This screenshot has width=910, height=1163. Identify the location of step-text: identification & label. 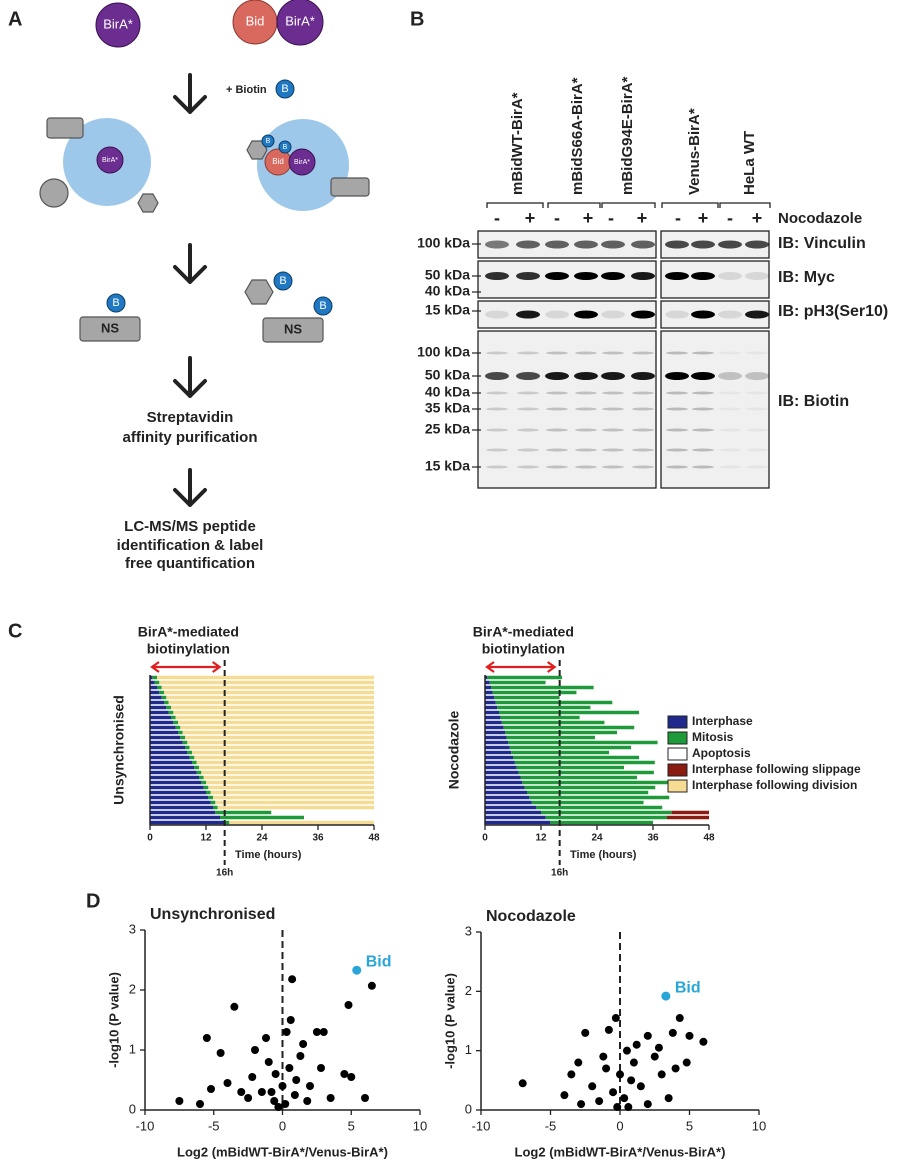
(190, 545).